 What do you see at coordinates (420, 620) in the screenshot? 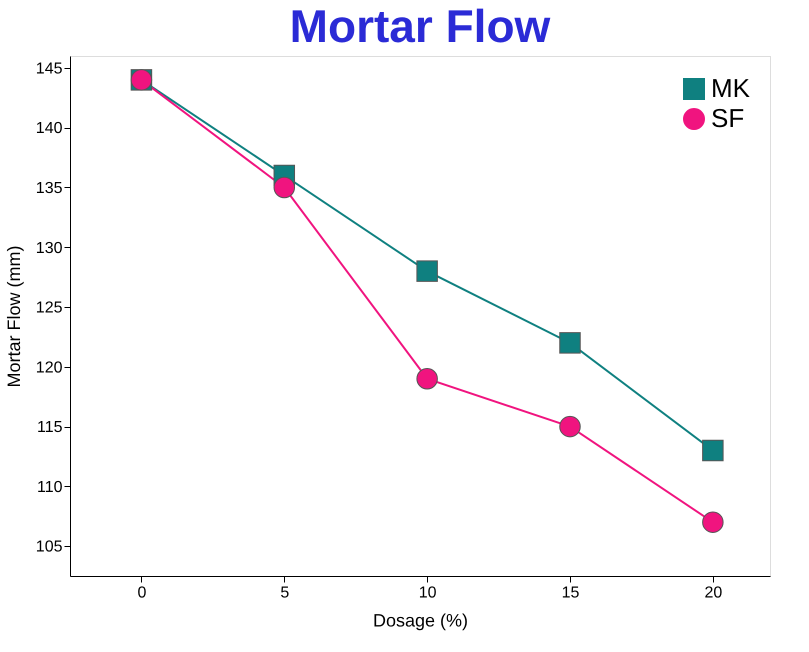
I see `x-axis-title: Dosage (%)` at bounding box center [420, 620].